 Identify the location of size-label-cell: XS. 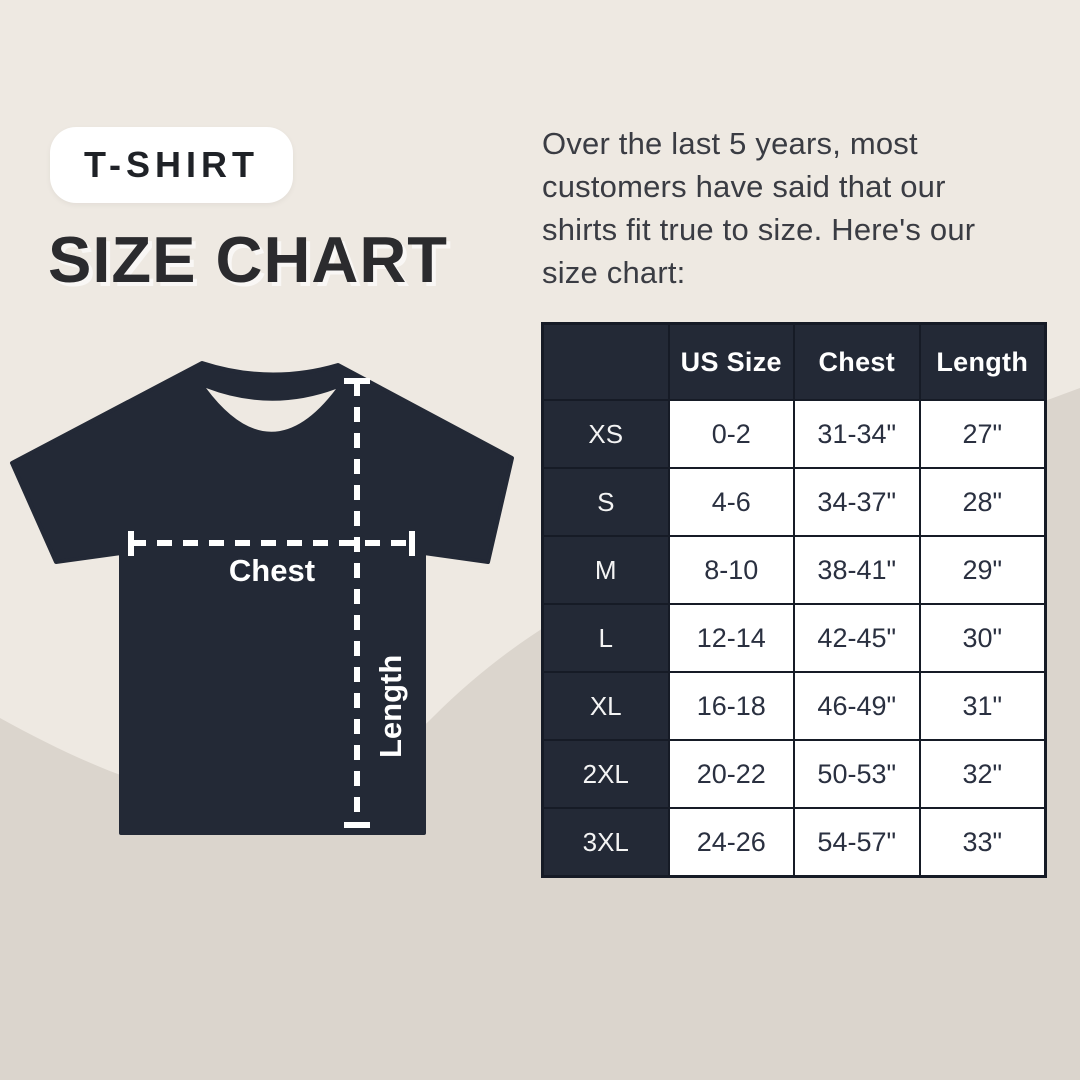
(606, 434).